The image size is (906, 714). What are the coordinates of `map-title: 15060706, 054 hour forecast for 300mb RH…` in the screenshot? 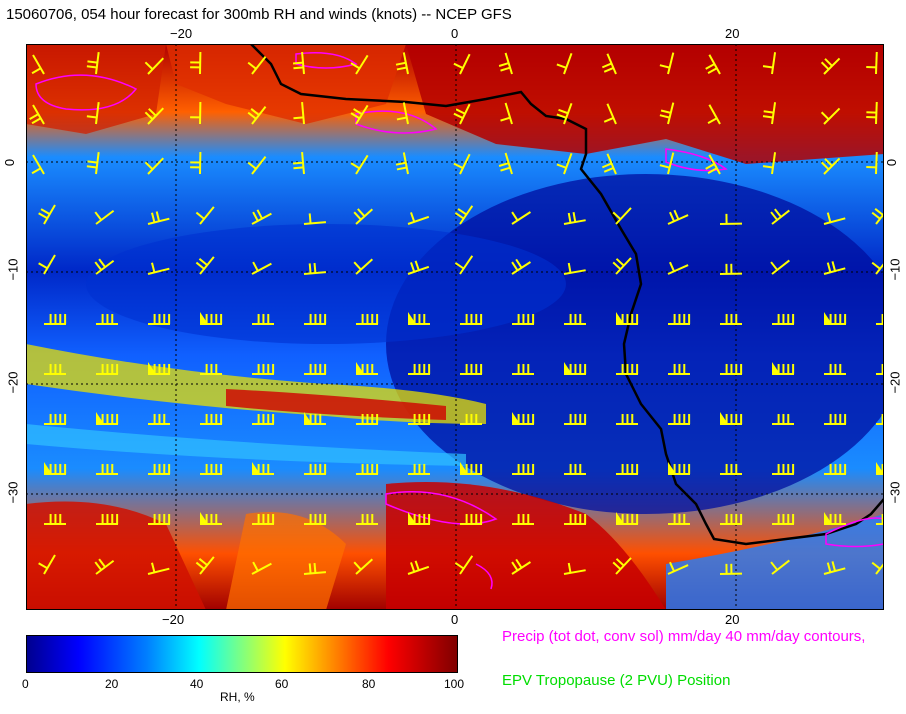 It's located at (259, 14).